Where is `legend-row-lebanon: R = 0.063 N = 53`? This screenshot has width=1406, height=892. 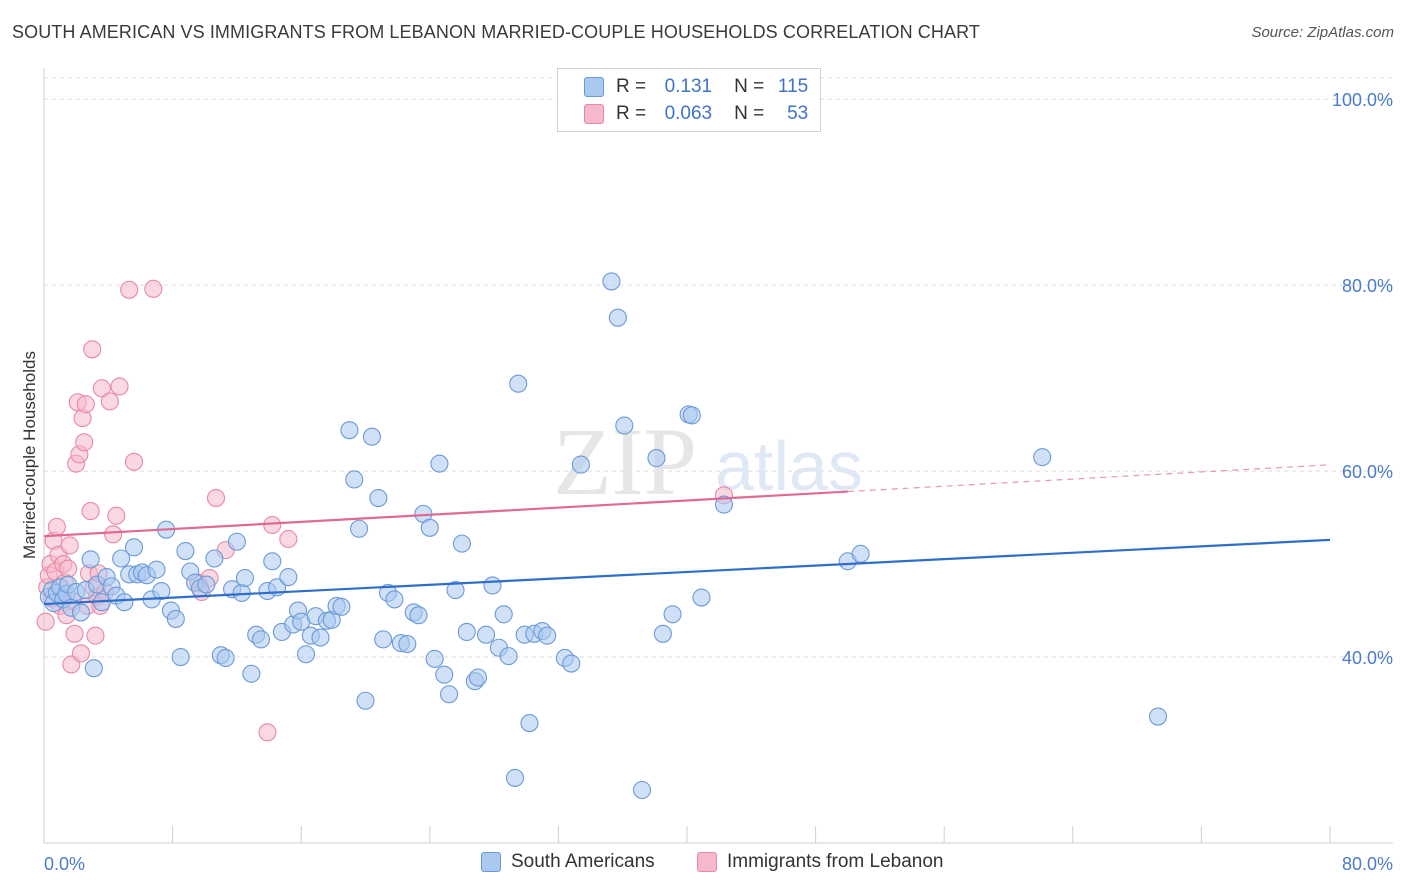 legend-row-lebanon: R = 0.063 N = 53 is located at coordinates (696, 114).